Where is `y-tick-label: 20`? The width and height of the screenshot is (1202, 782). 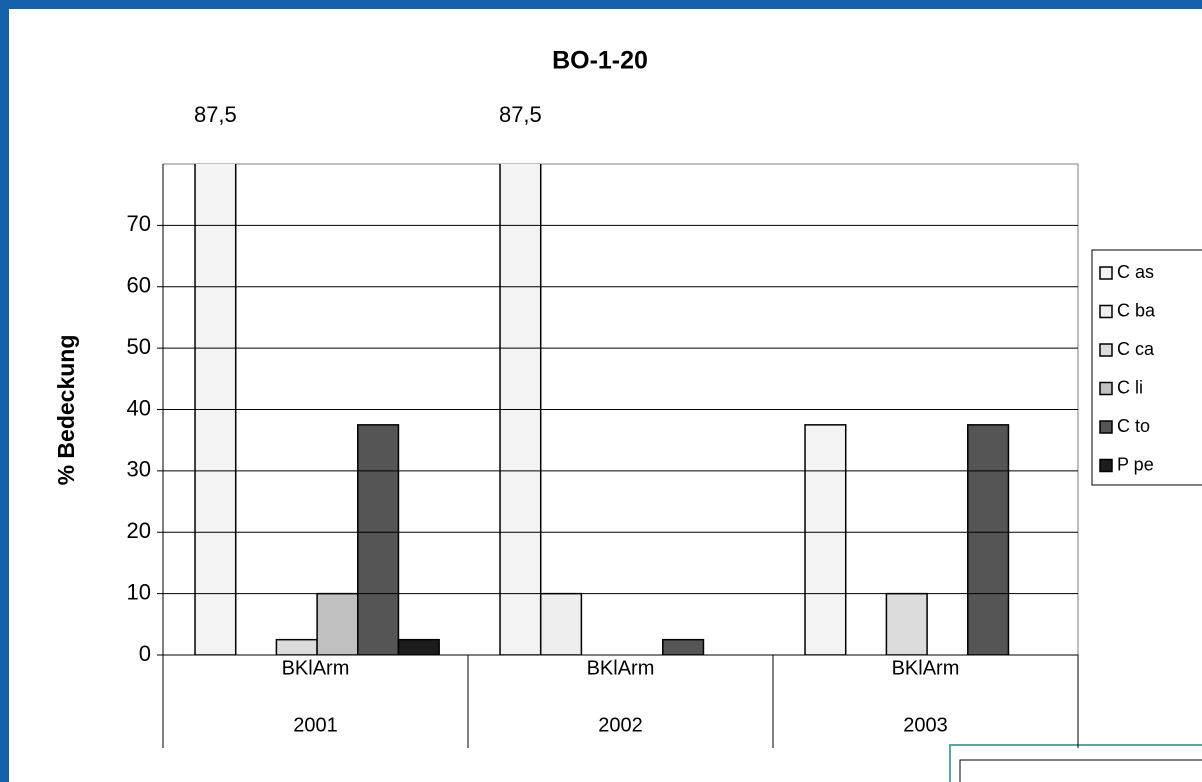 y-tick-label: 20 is located at coordinates (139, 530).